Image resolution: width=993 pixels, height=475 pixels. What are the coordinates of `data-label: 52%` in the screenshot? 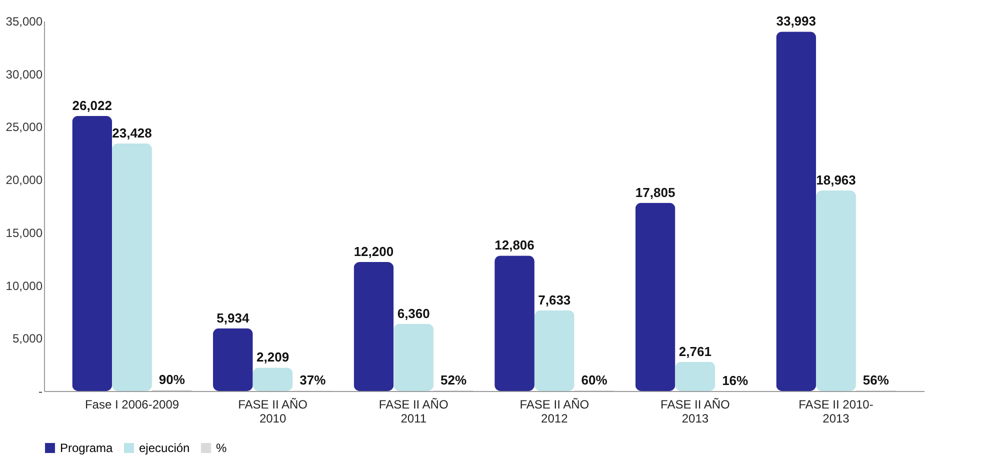 It's located at (453, 380).